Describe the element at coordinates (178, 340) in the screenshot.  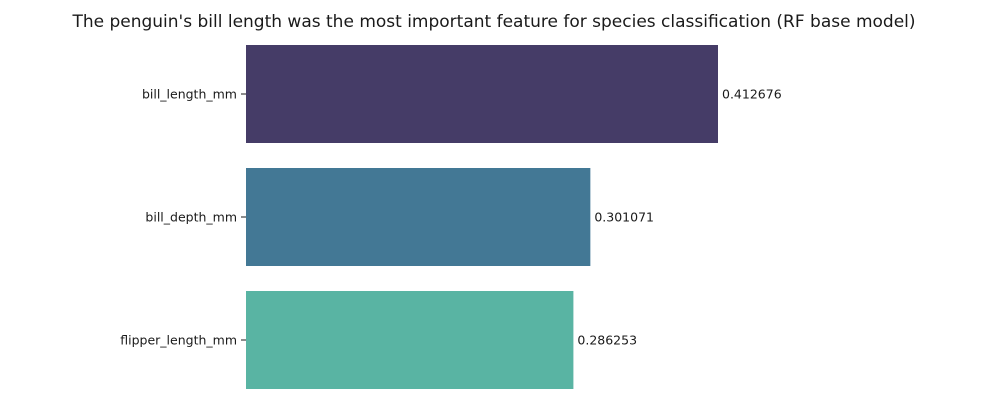
I see `y-tick-label-flipper-length-mm: flipper_length_mm` at that location.